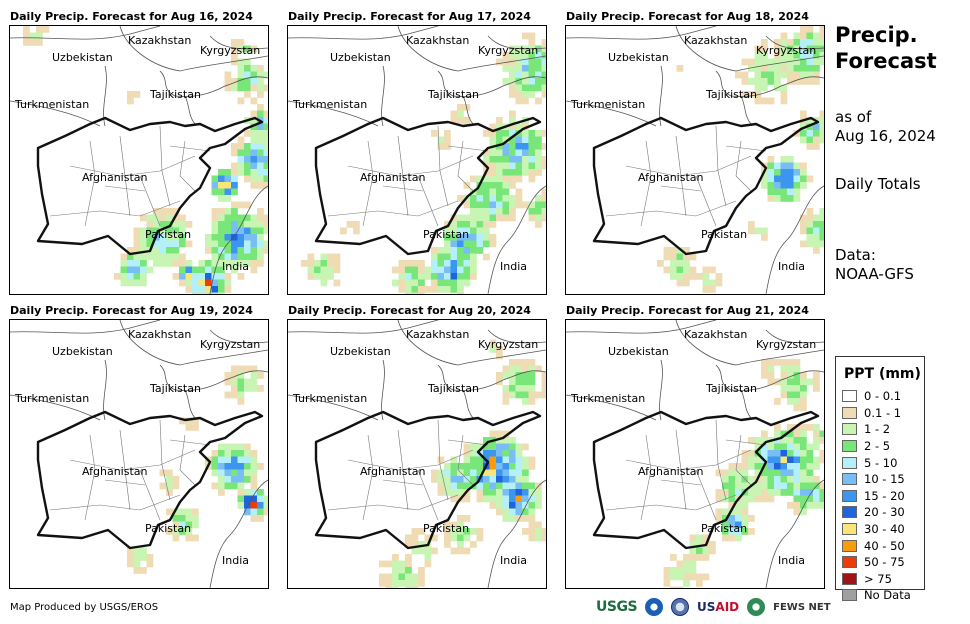  What do you see at coordinates (882, 374) in the screenshot?
I see `legend-title: PPT (mm)` at bounding box center [882, 374].